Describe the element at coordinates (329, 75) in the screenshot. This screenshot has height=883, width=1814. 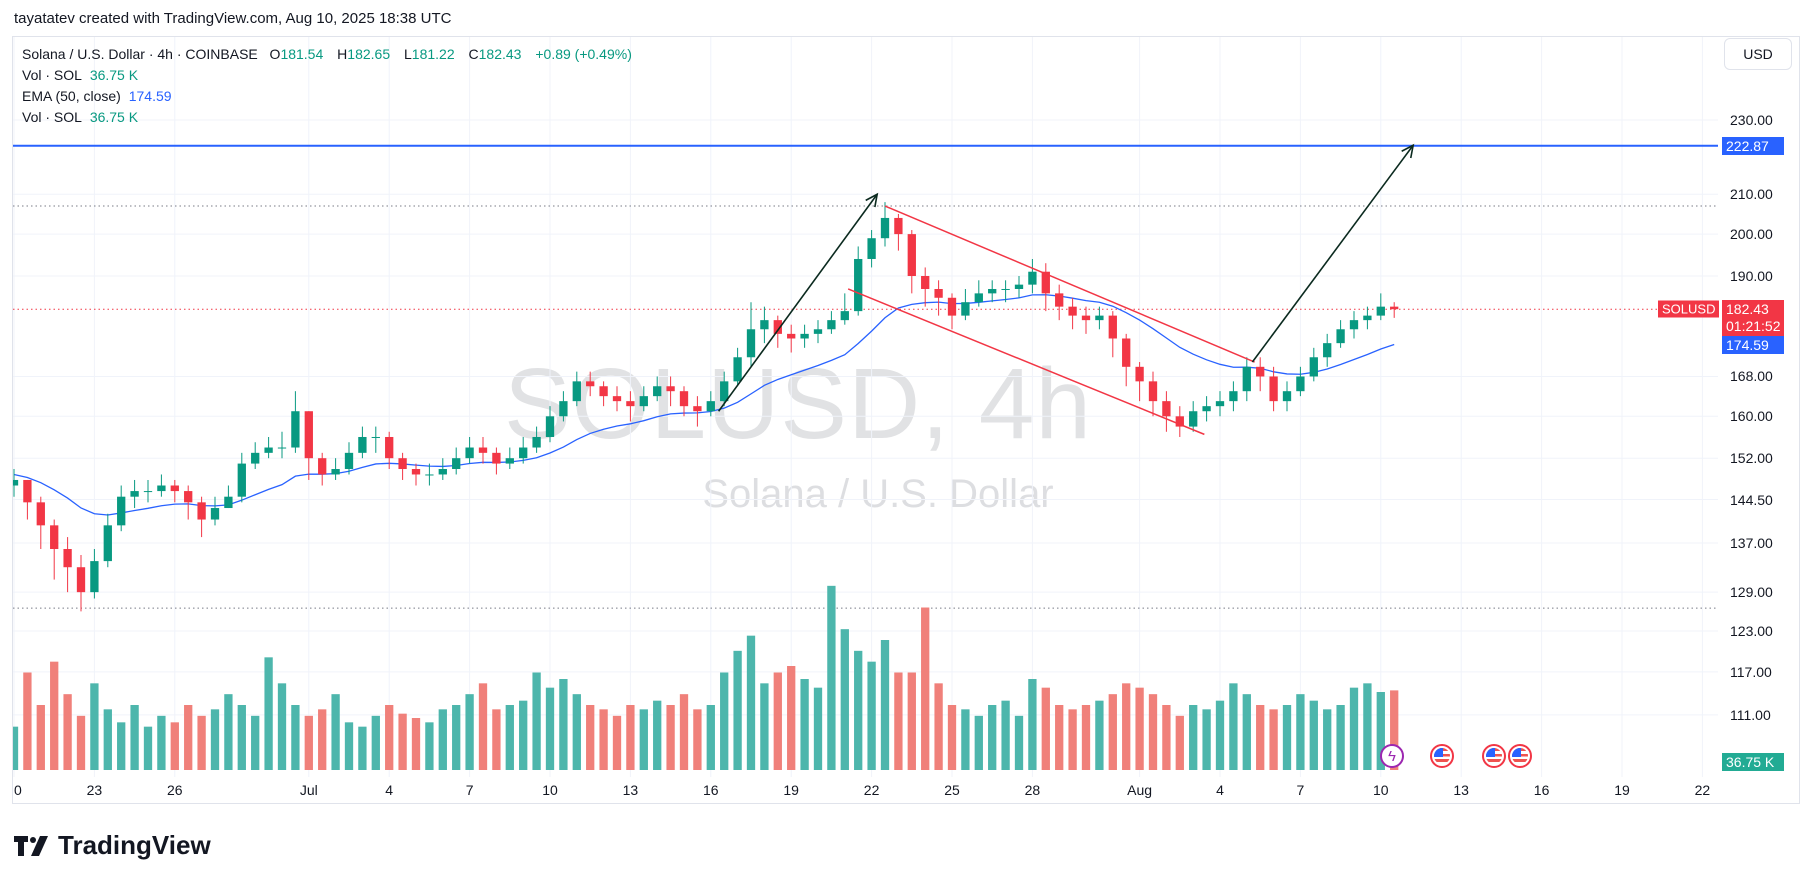
I see `legend-volume-row: Vol · SOL 36.75 K` at that location.